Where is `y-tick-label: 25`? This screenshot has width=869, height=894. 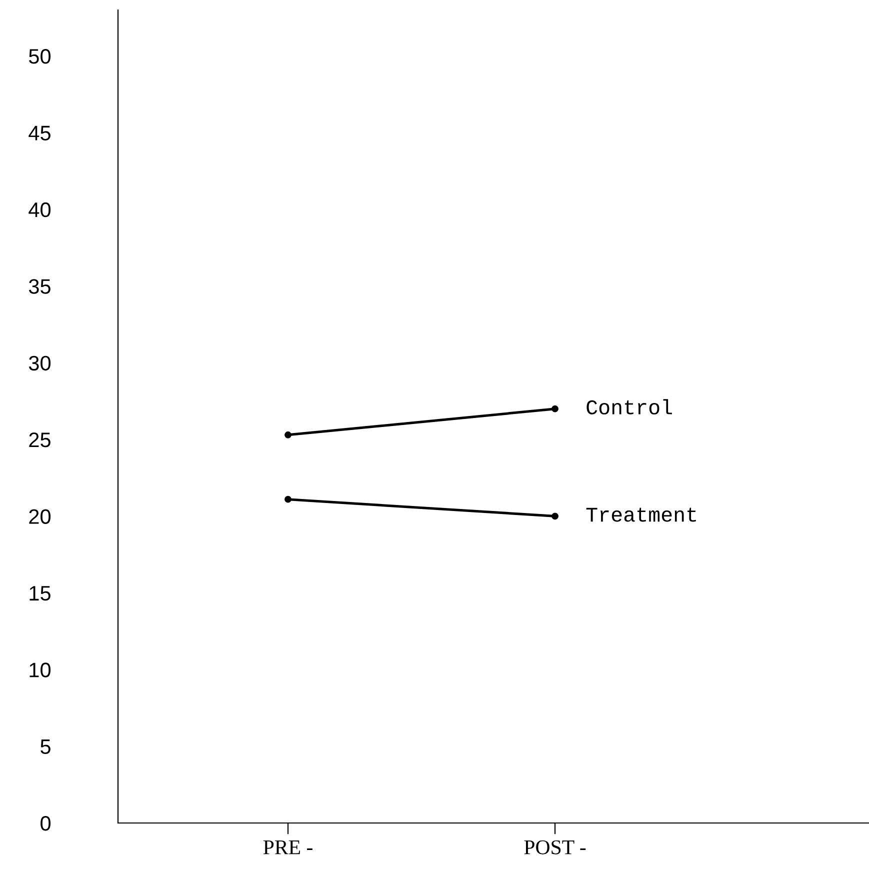
y-tick-label: 25 is located at coordinates (39, 440).